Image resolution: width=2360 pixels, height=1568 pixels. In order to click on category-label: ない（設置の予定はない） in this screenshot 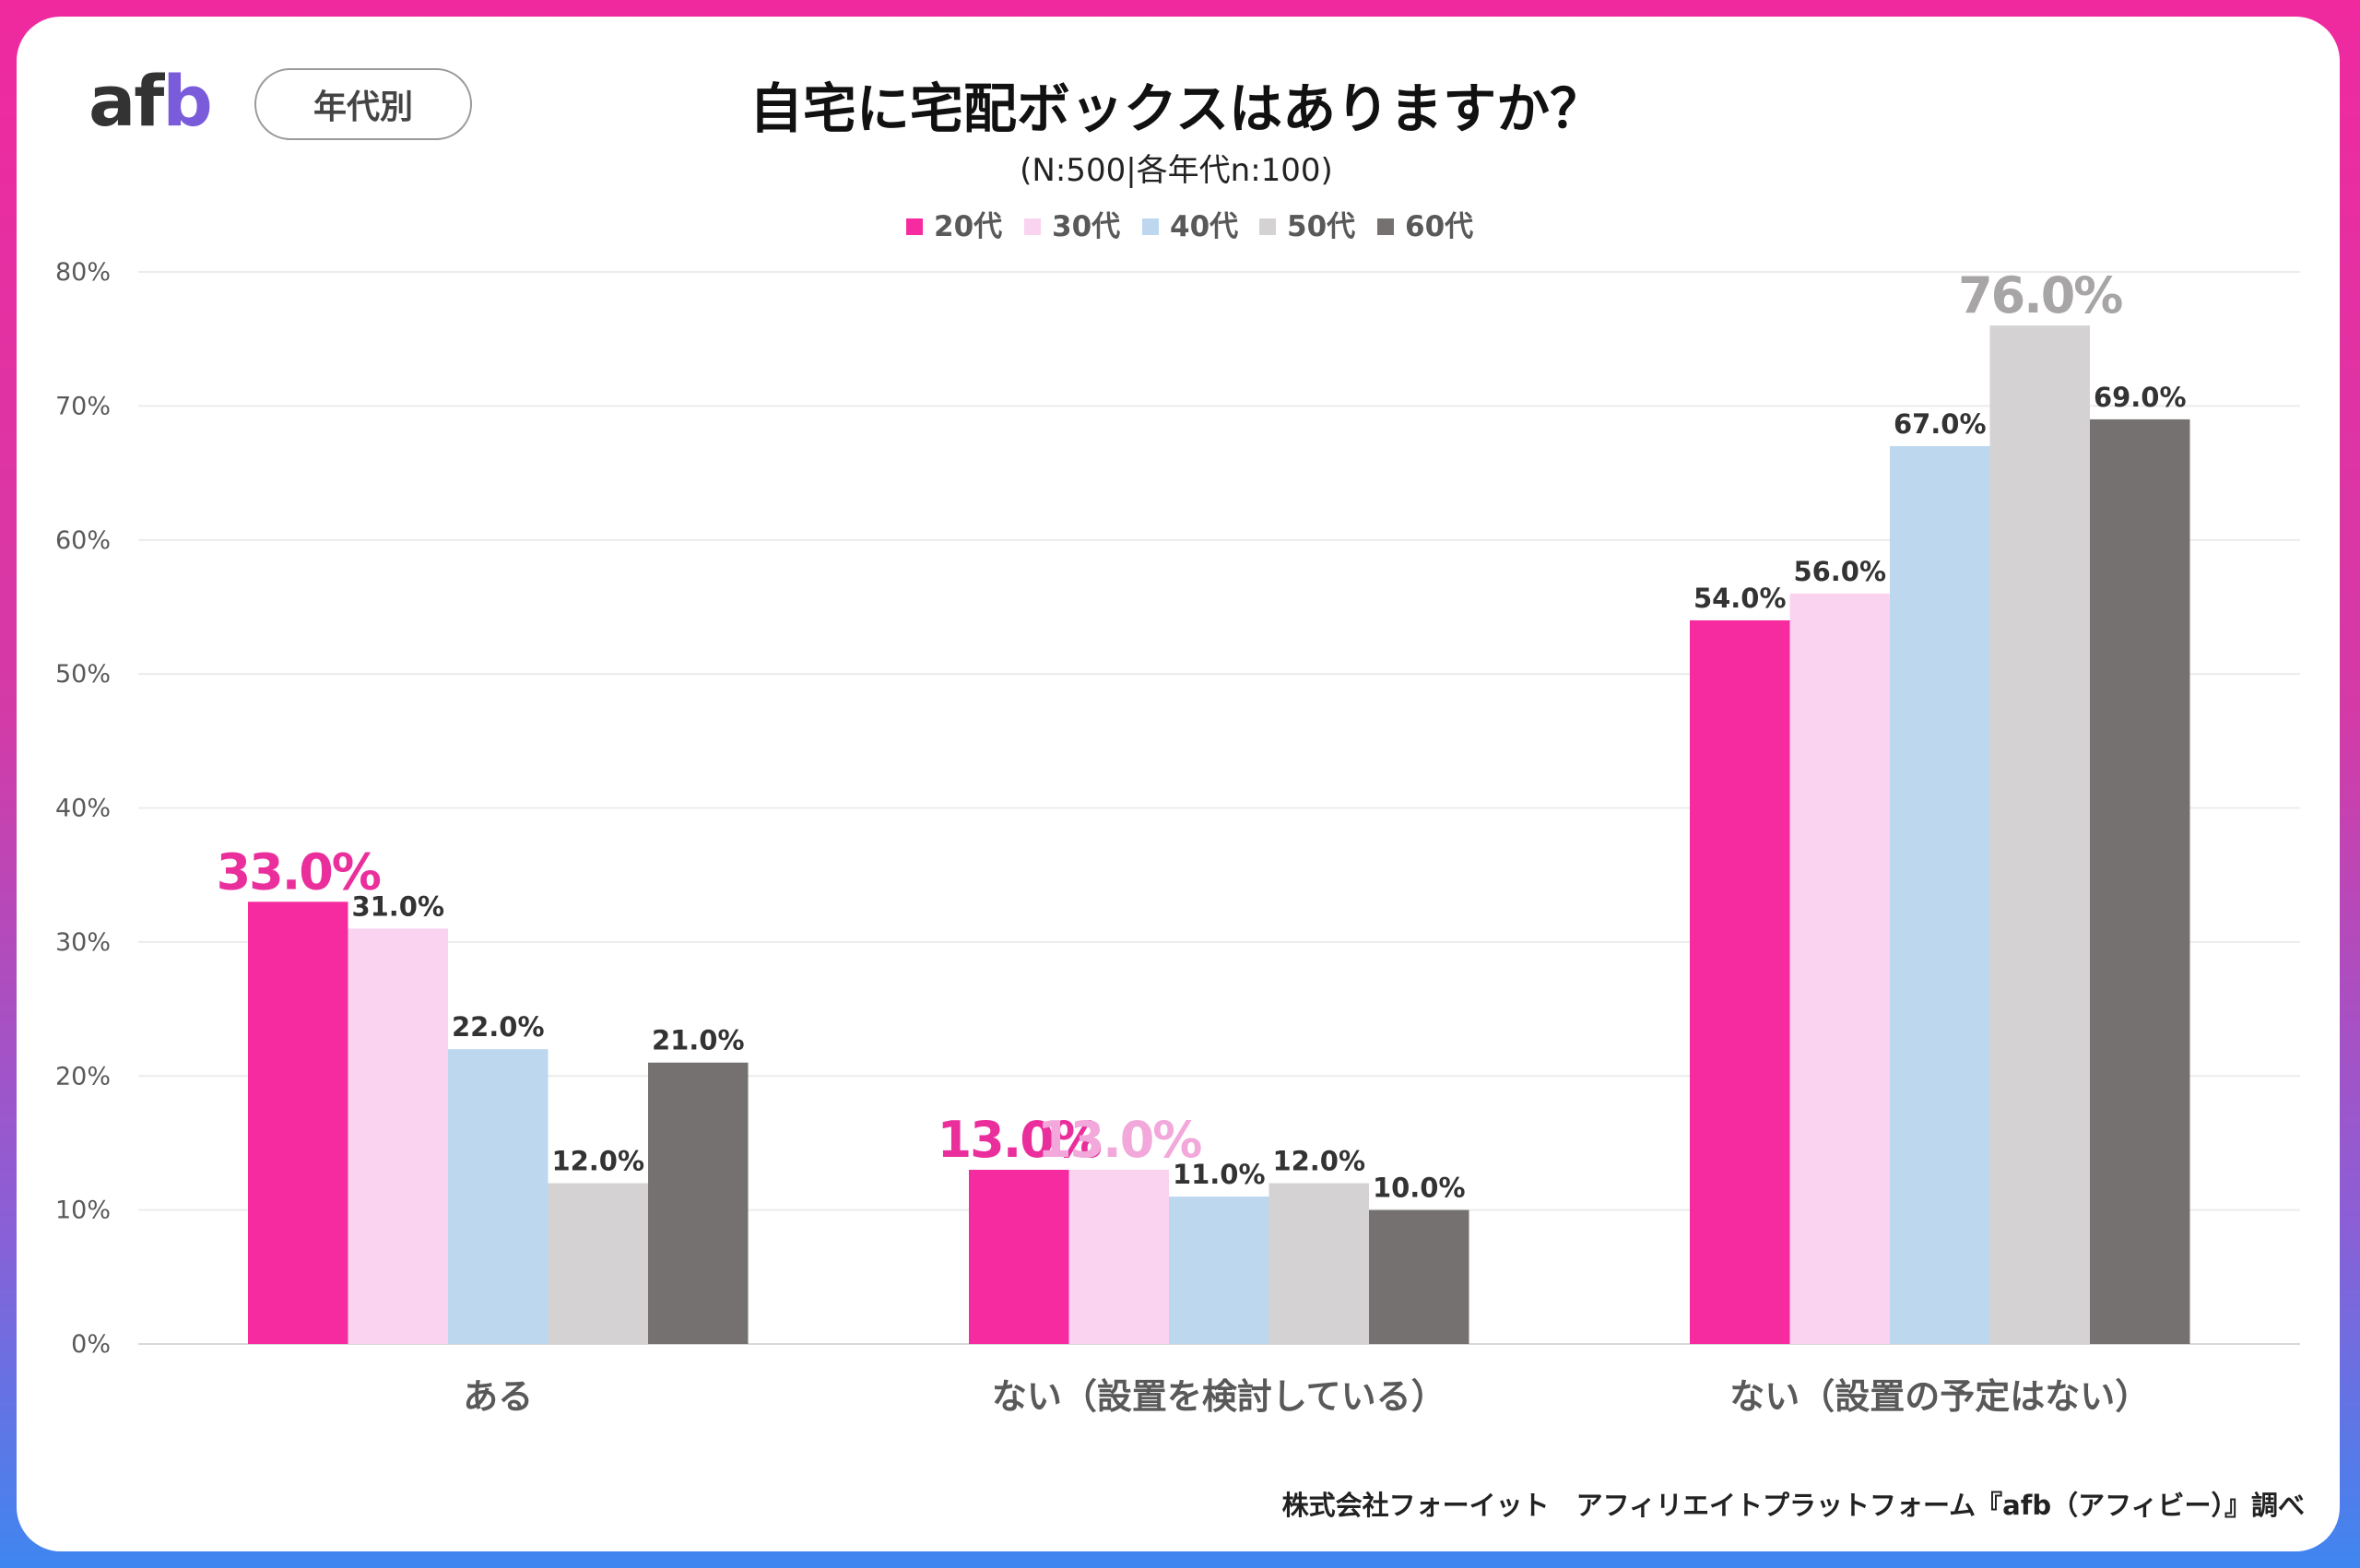, I will do `click(1939, 1396)`.